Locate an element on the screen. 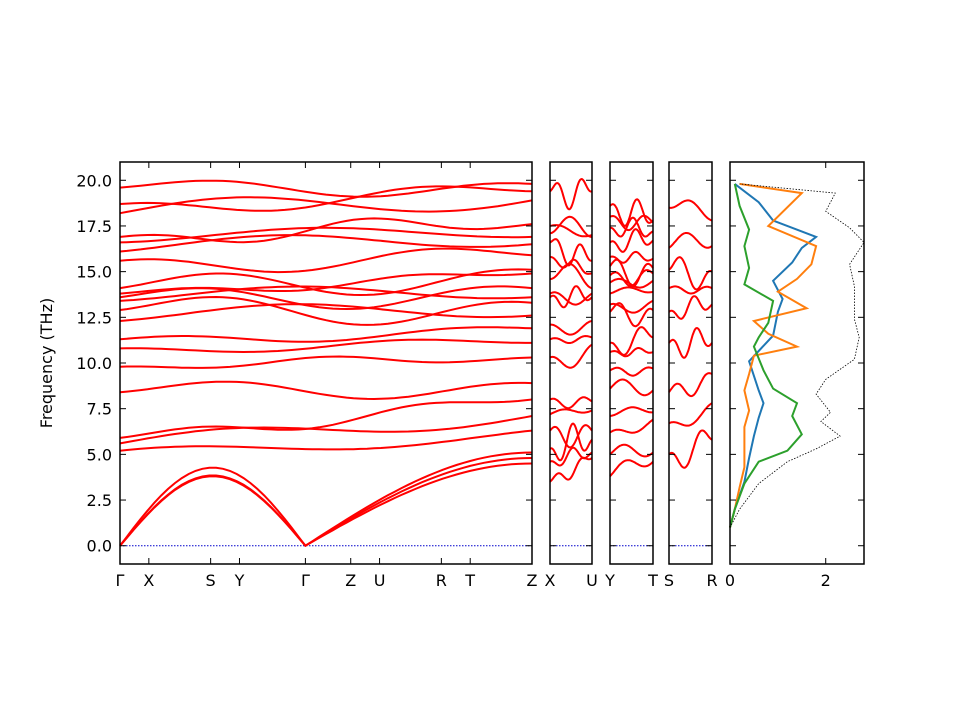 This screenshot has height=720, width=960. y-tick-label: 5.0 is located at coordinates (99, 454).